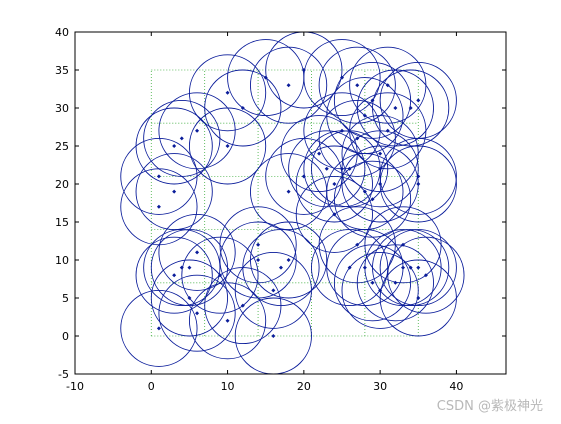  Describe the element at coordinates (62, 32) in the screenshot. I see `y-tick-label: 40` at that location.